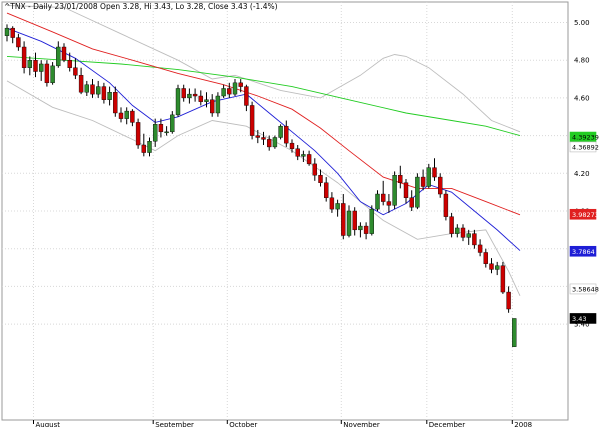  I want to click on value-box-label: 4.36892, so click(585, 147).